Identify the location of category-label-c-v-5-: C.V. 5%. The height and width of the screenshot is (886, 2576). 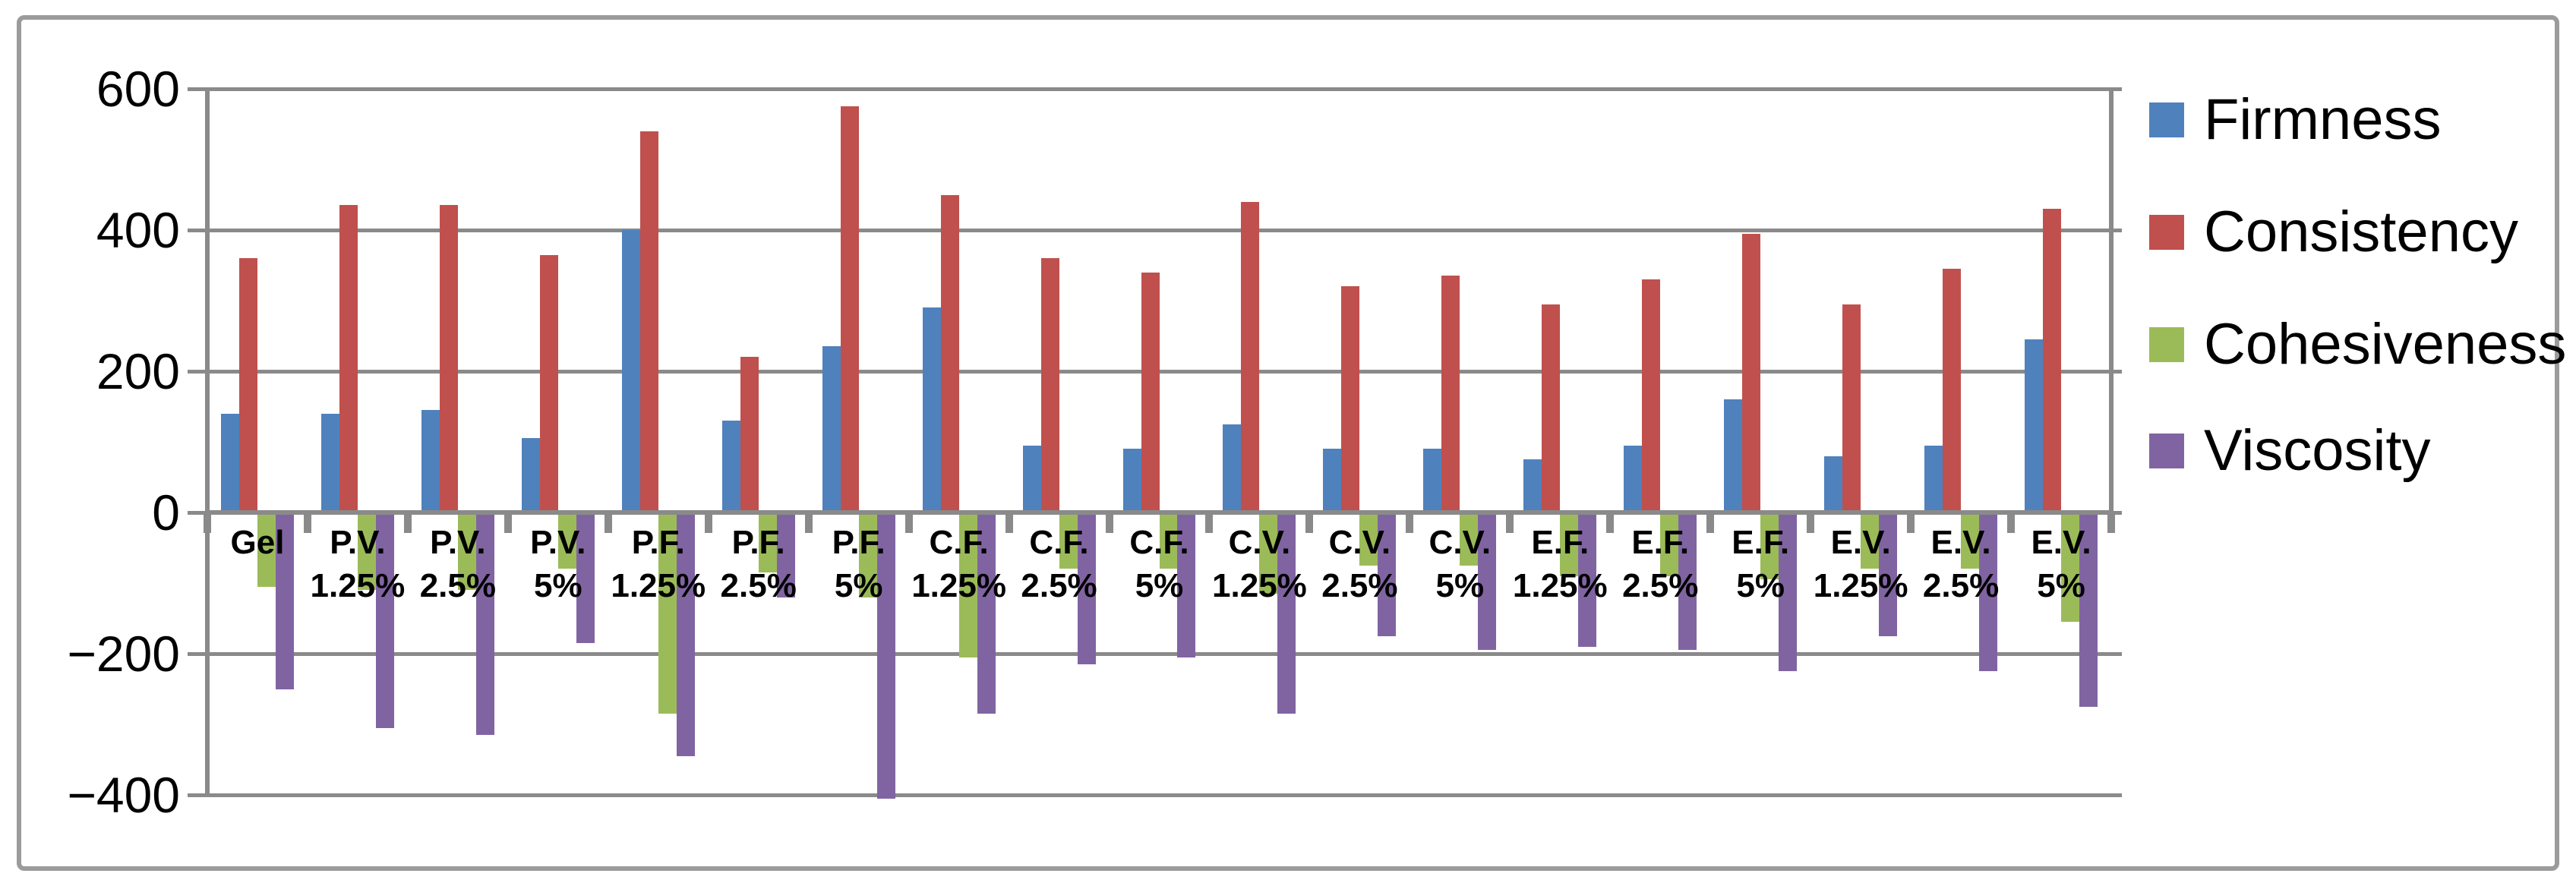
(1460, 564).